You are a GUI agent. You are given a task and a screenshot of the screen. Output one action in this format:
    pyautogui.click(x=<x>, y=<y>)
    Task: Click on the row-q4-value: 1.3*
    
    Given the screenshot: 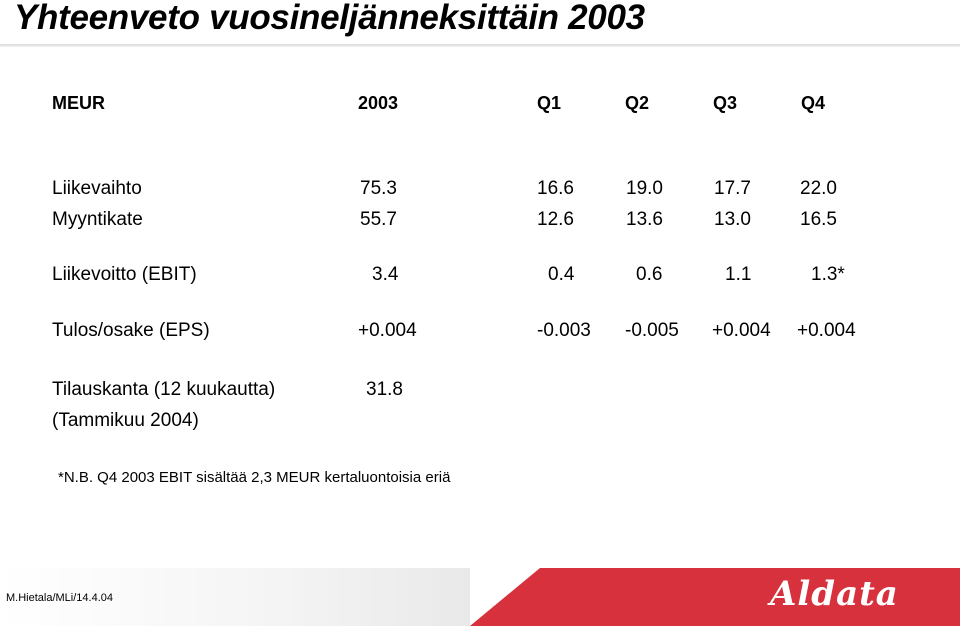 What is the action you would take?
    pyautogui.click(x=828, y=274)
    